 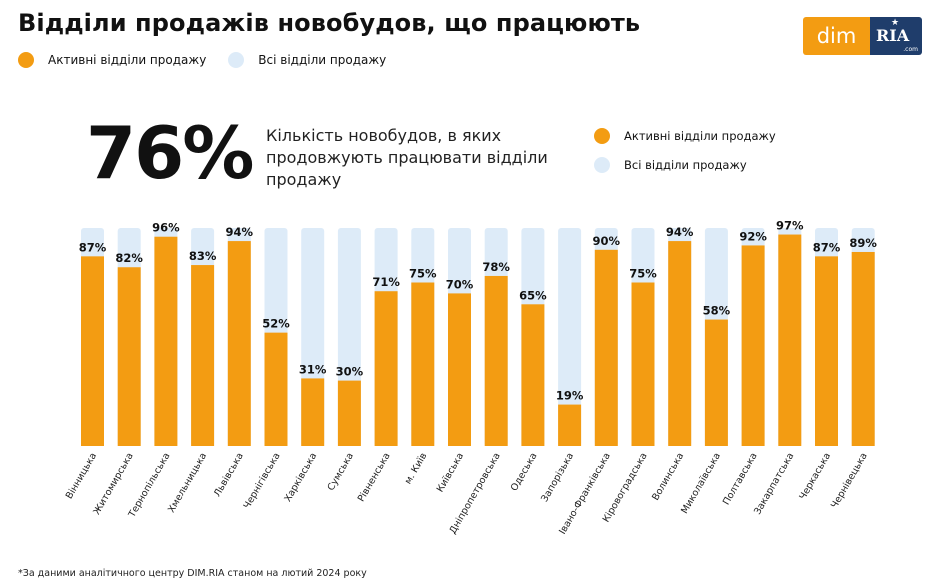 I want to click on category-label-5: Чернігівська, so click(x=262, y=481).